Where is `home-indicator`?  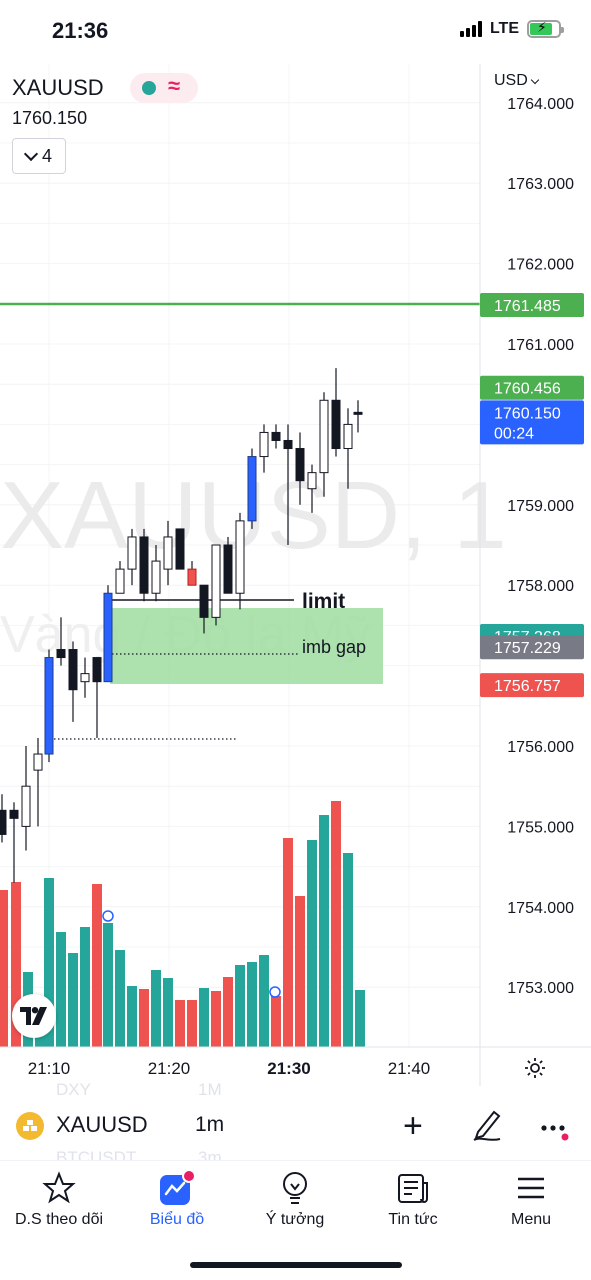 home-indicator is located at coordinates (296, 1265).